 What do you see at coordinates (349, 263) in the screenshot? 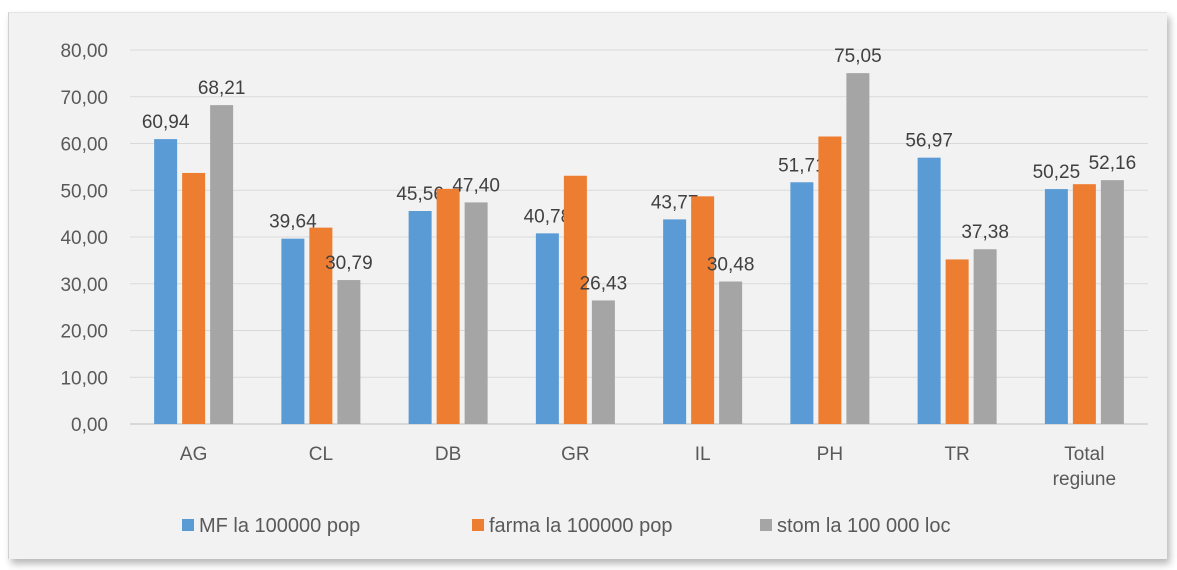
I see `data-label: 30,79` at bounding box center [349, 263].